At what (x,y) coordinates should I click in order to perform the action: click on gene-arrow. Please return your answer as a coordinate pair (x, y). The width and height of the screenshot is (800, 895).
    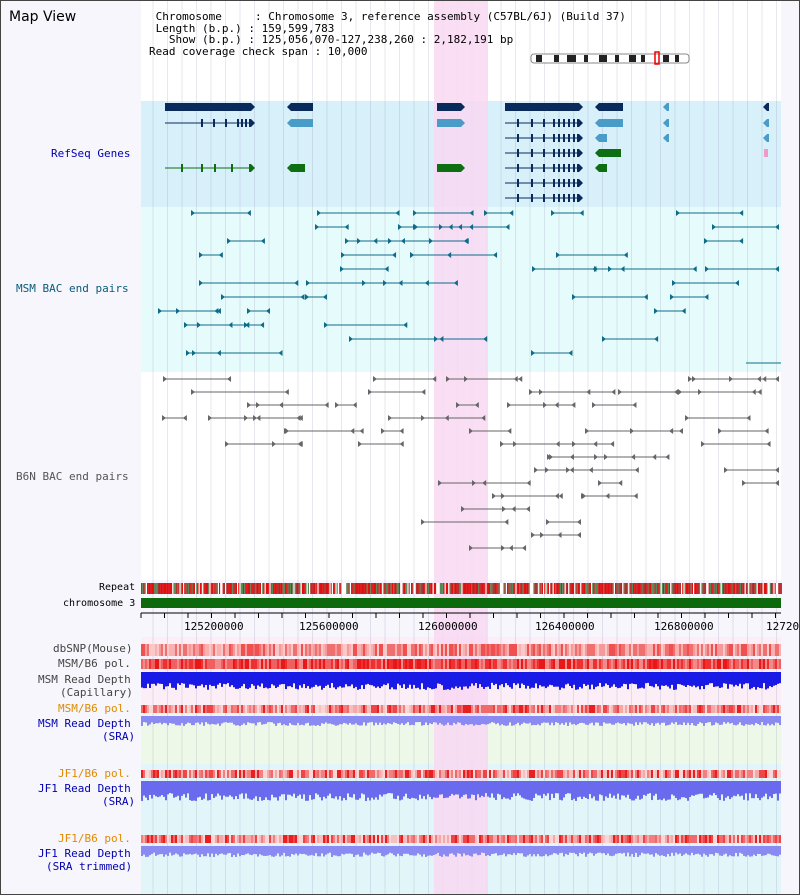
    Looking at the image, I should click on (581, 107).